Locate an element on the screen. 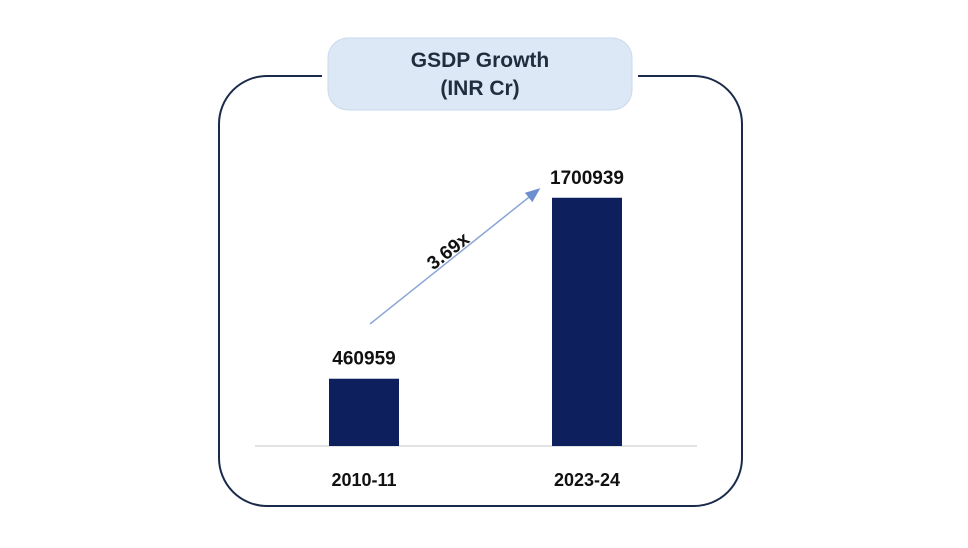  x-tick-label-2023-24: 2023-24 is located at coordinates (587, 480).